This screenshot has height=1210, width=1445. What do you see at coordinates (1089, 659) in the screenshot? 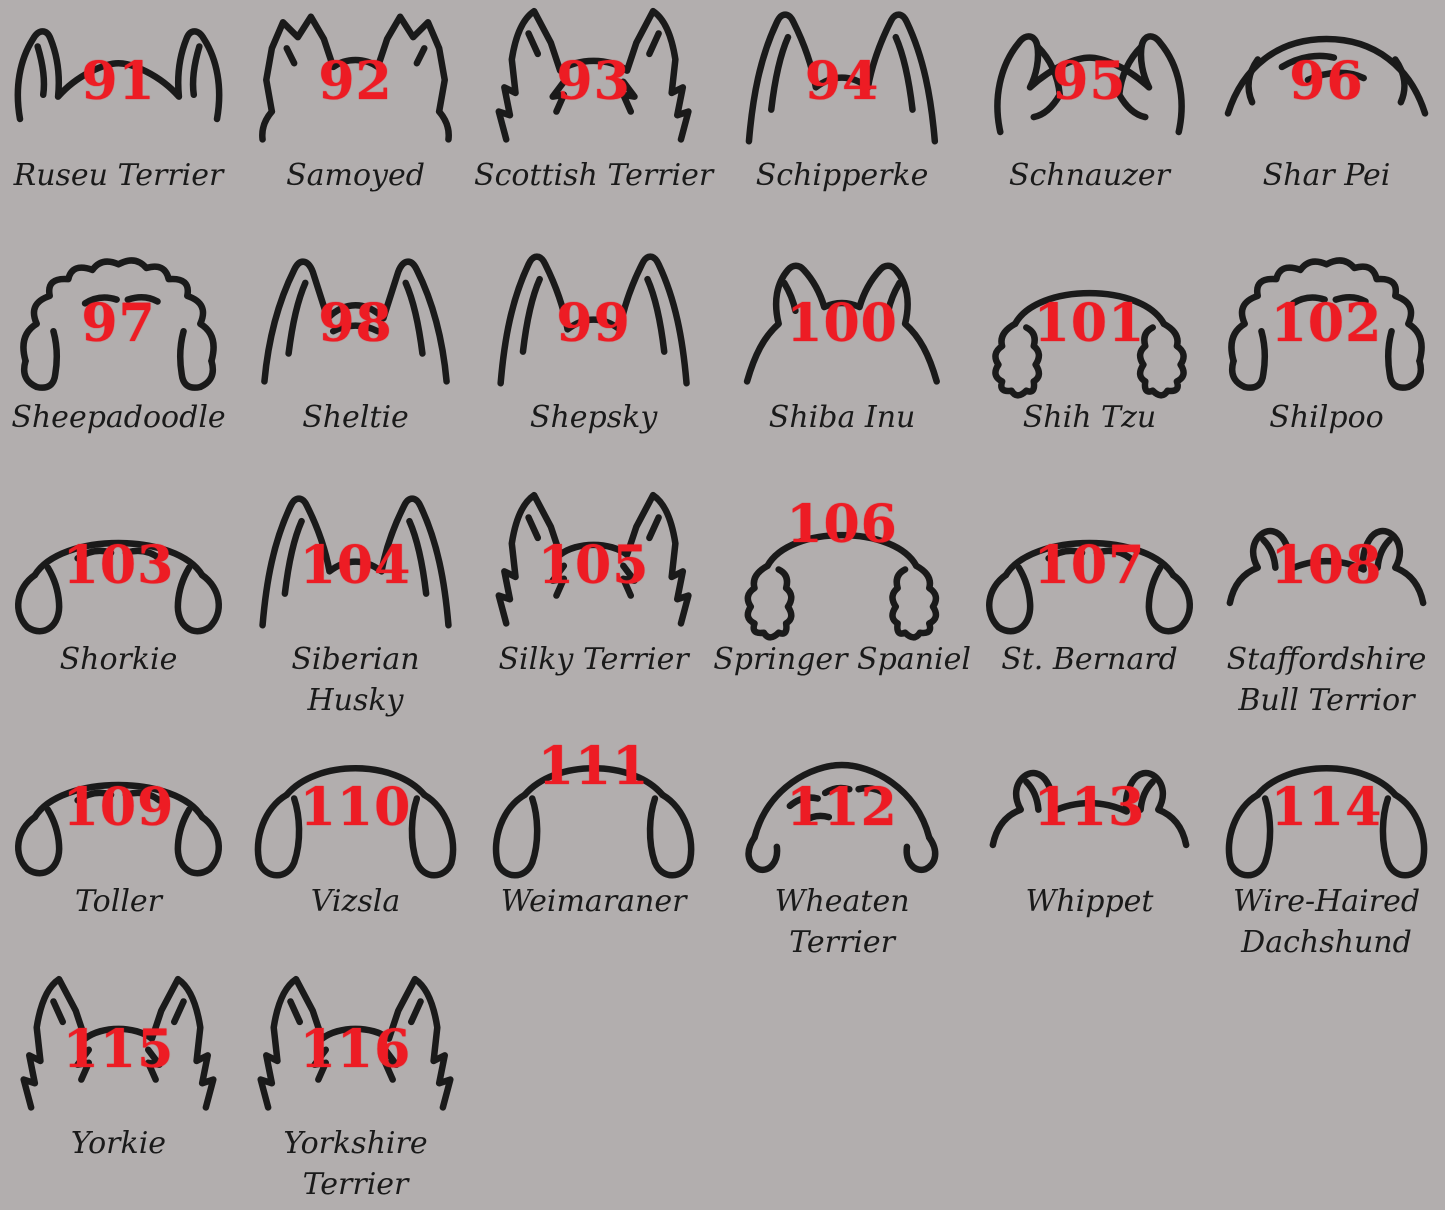
I see `breed-name: St. Bernard` at bounding box center [1089, 659].